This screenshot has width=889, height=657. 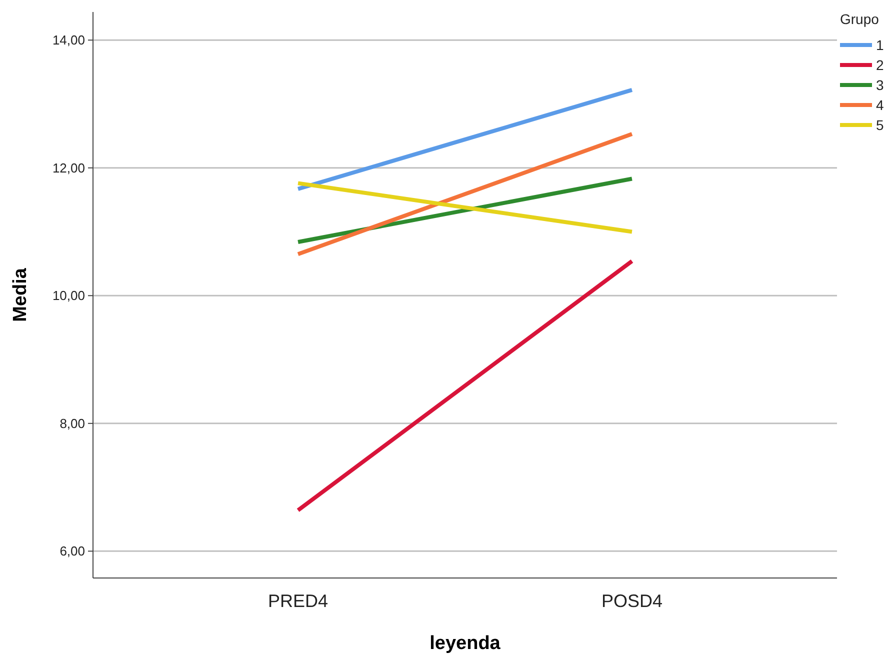 I want to click on y-axis-title: Media, so click(x=20, y=295).